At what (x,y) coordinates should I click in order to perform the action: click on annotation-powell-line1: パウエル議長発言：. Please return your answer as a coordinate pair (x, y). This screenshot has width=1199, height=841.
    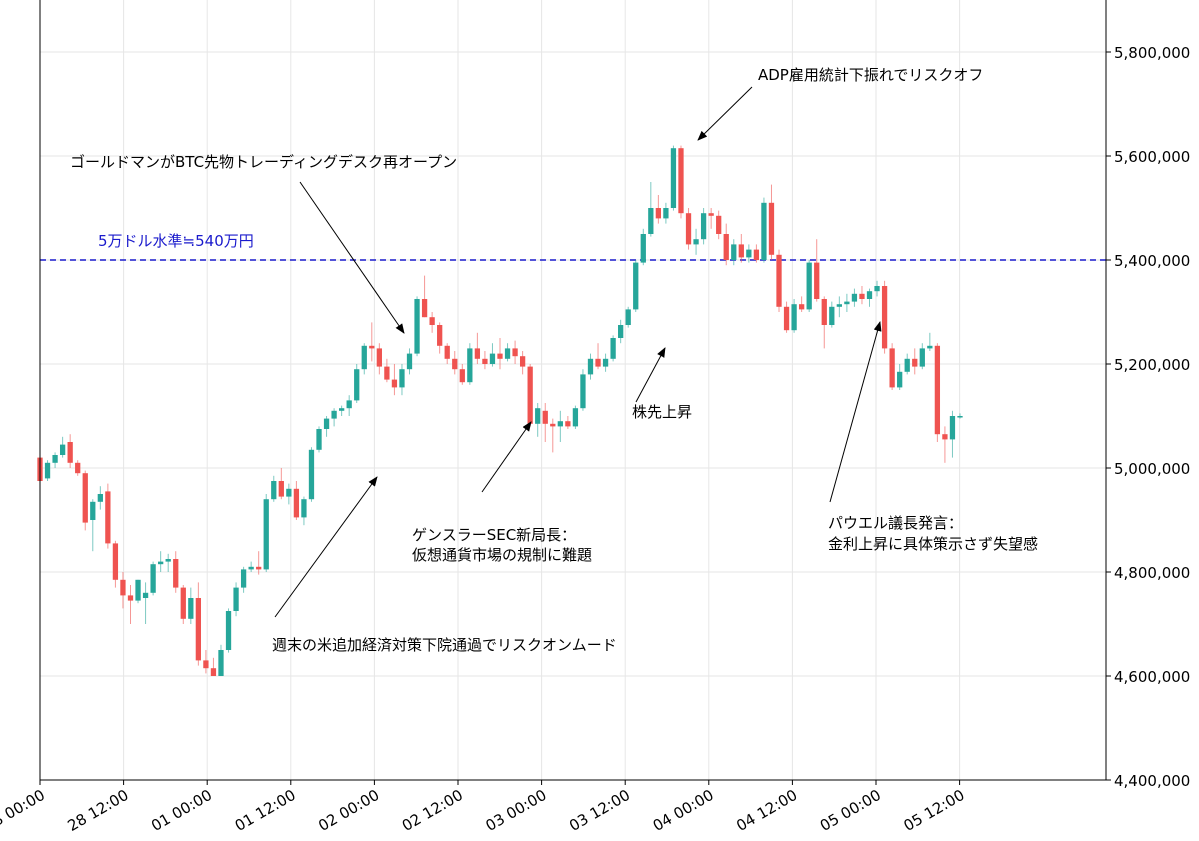
    Looking at the image, I should click on (895, 523).